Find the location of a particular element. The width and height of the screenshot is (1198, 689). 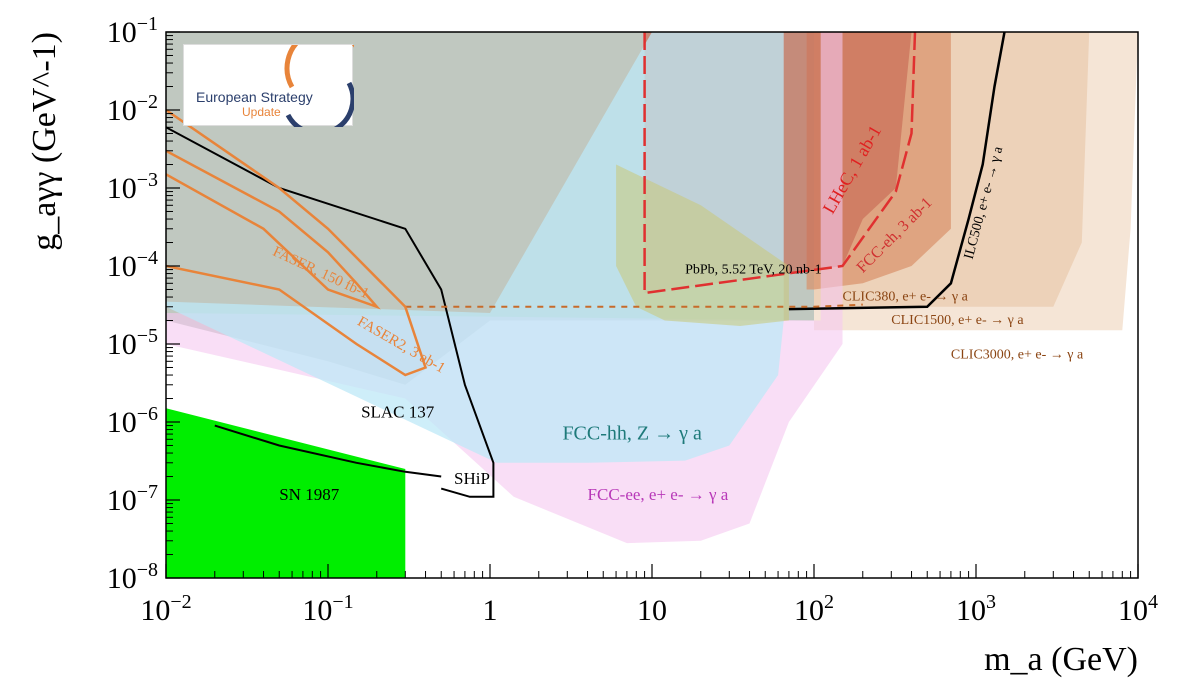

annotation-0: SLAC 137 is located at coordinates (398, 411).